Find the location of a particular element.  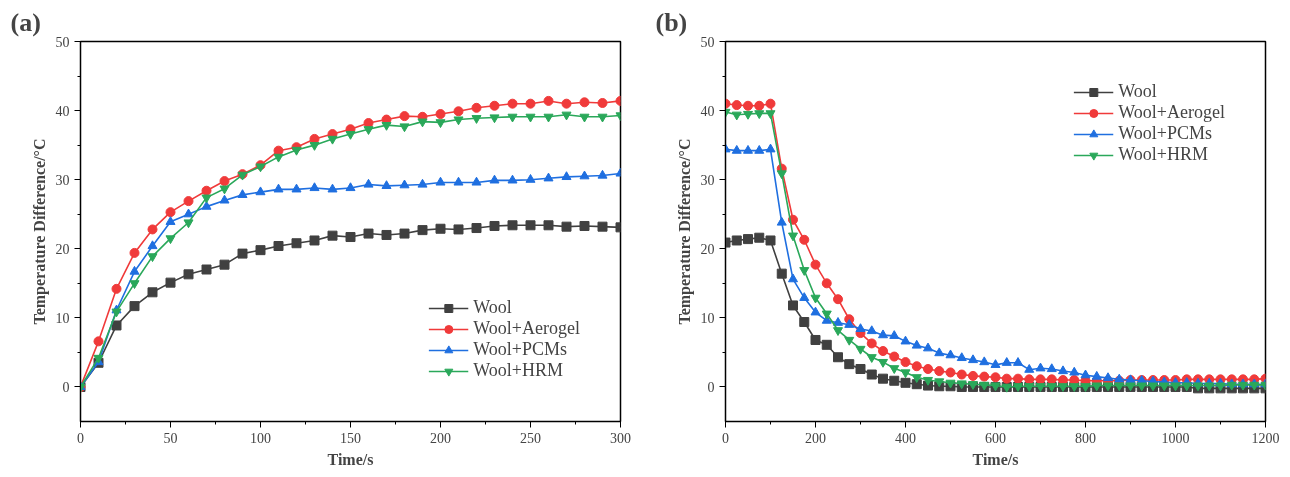

x-tick-label: 1000 is located at coordinates (1175, 438).